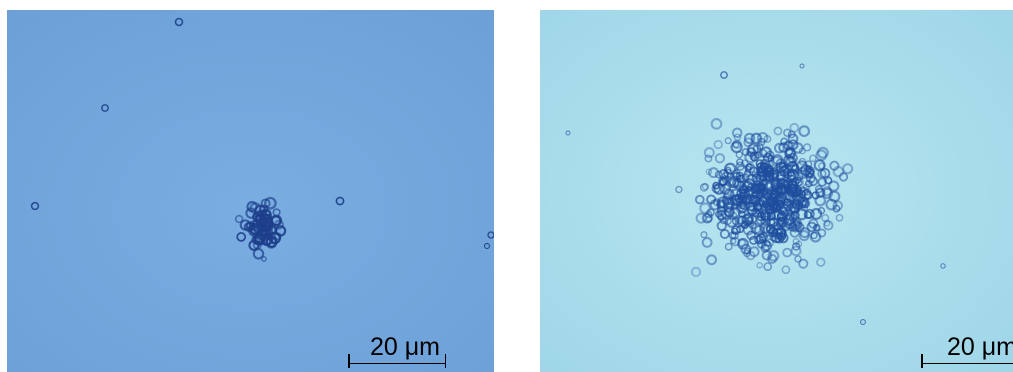 The image size is (1013, 372). What do you see at coordinates (967, 363) in the screenshot?
I see `scale-bar-line-right` at bounding box center [967, 363].